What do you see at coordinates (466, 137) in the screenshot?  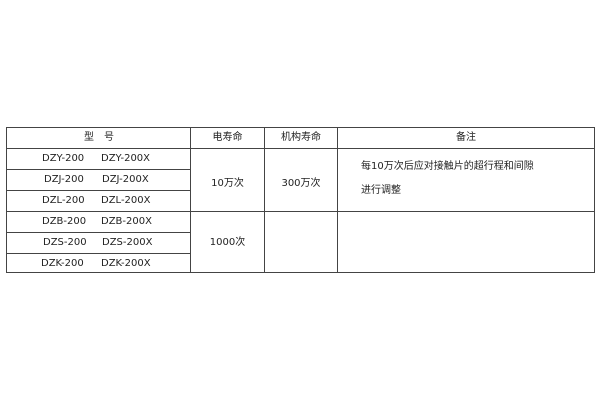 I see `header-remarks: 备注` at bounding box center [466, 137].